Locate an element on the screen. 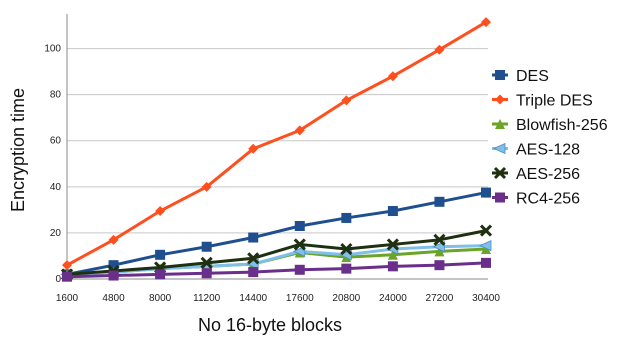 This screenshot has width=624, height=339. legend-label: RC4-256 is located at coordinates (548, 199).